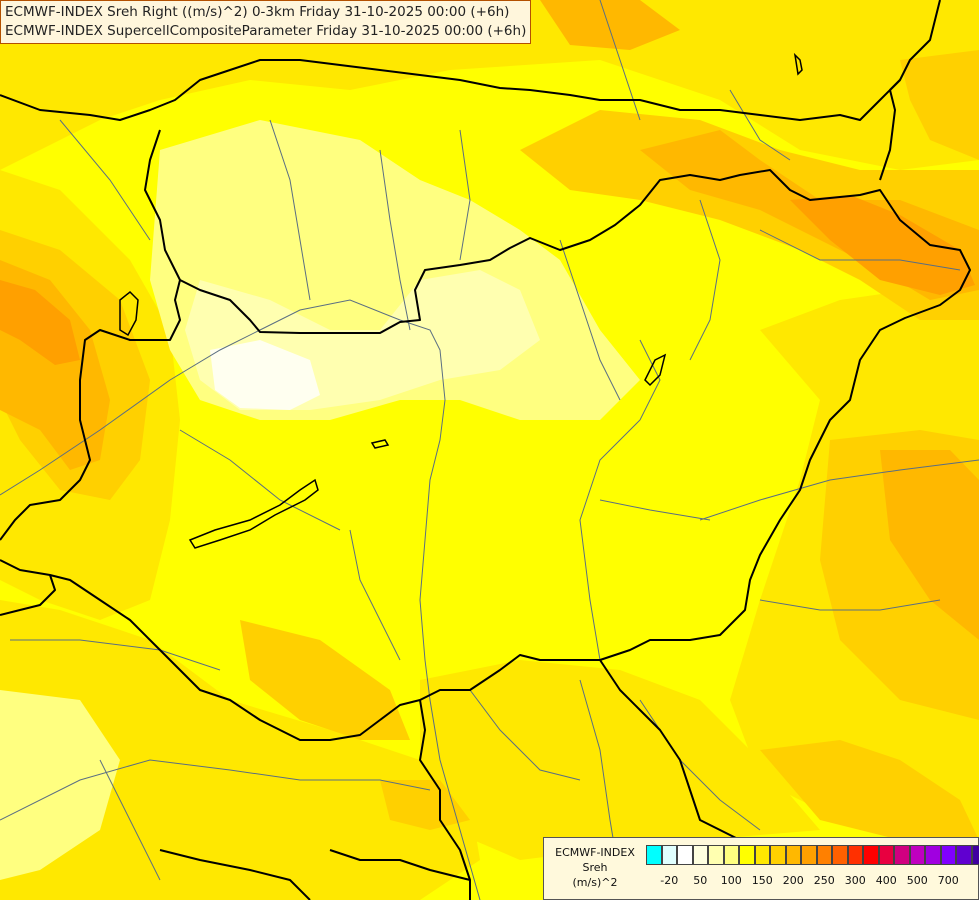  What do you see at coordinates (40, 322) in the screenshot?
I see `sreh-field-dark-orange-west` at bounding box center [40, 322].